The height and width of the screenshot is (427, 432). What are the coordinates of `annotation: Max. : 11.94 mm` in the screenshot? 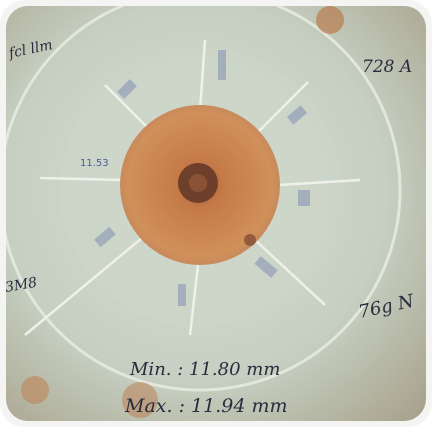 It's located at (205, 406).